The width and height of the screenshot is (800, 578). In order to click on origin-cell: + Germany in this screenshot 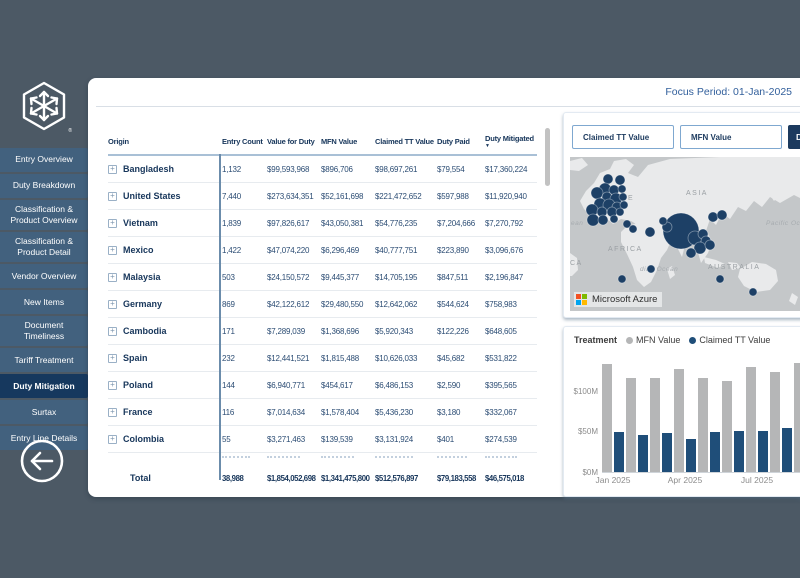, I will do `click(165, 304)`.